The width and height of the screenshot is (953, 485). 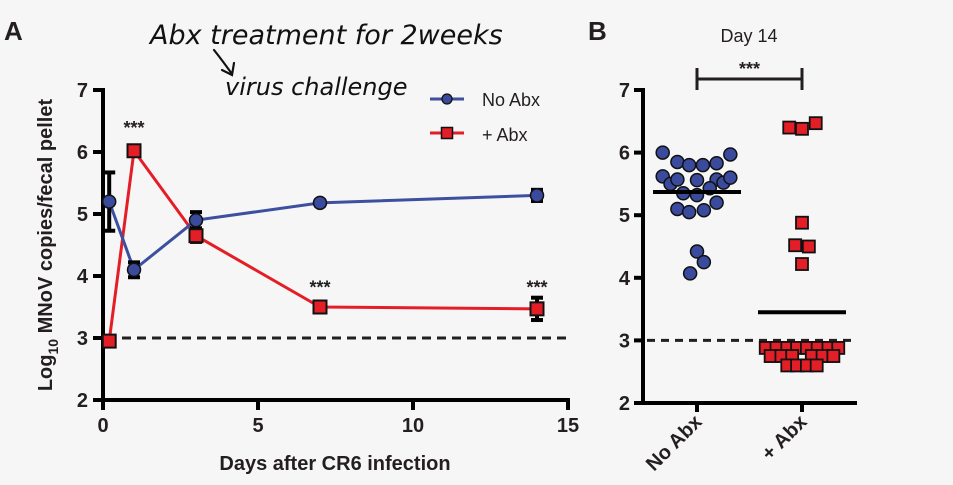 What do you see at coordinates (485, 117) in the screenshot?
I see `legend: No Abx + Abx` at bounding box center [485, 117].